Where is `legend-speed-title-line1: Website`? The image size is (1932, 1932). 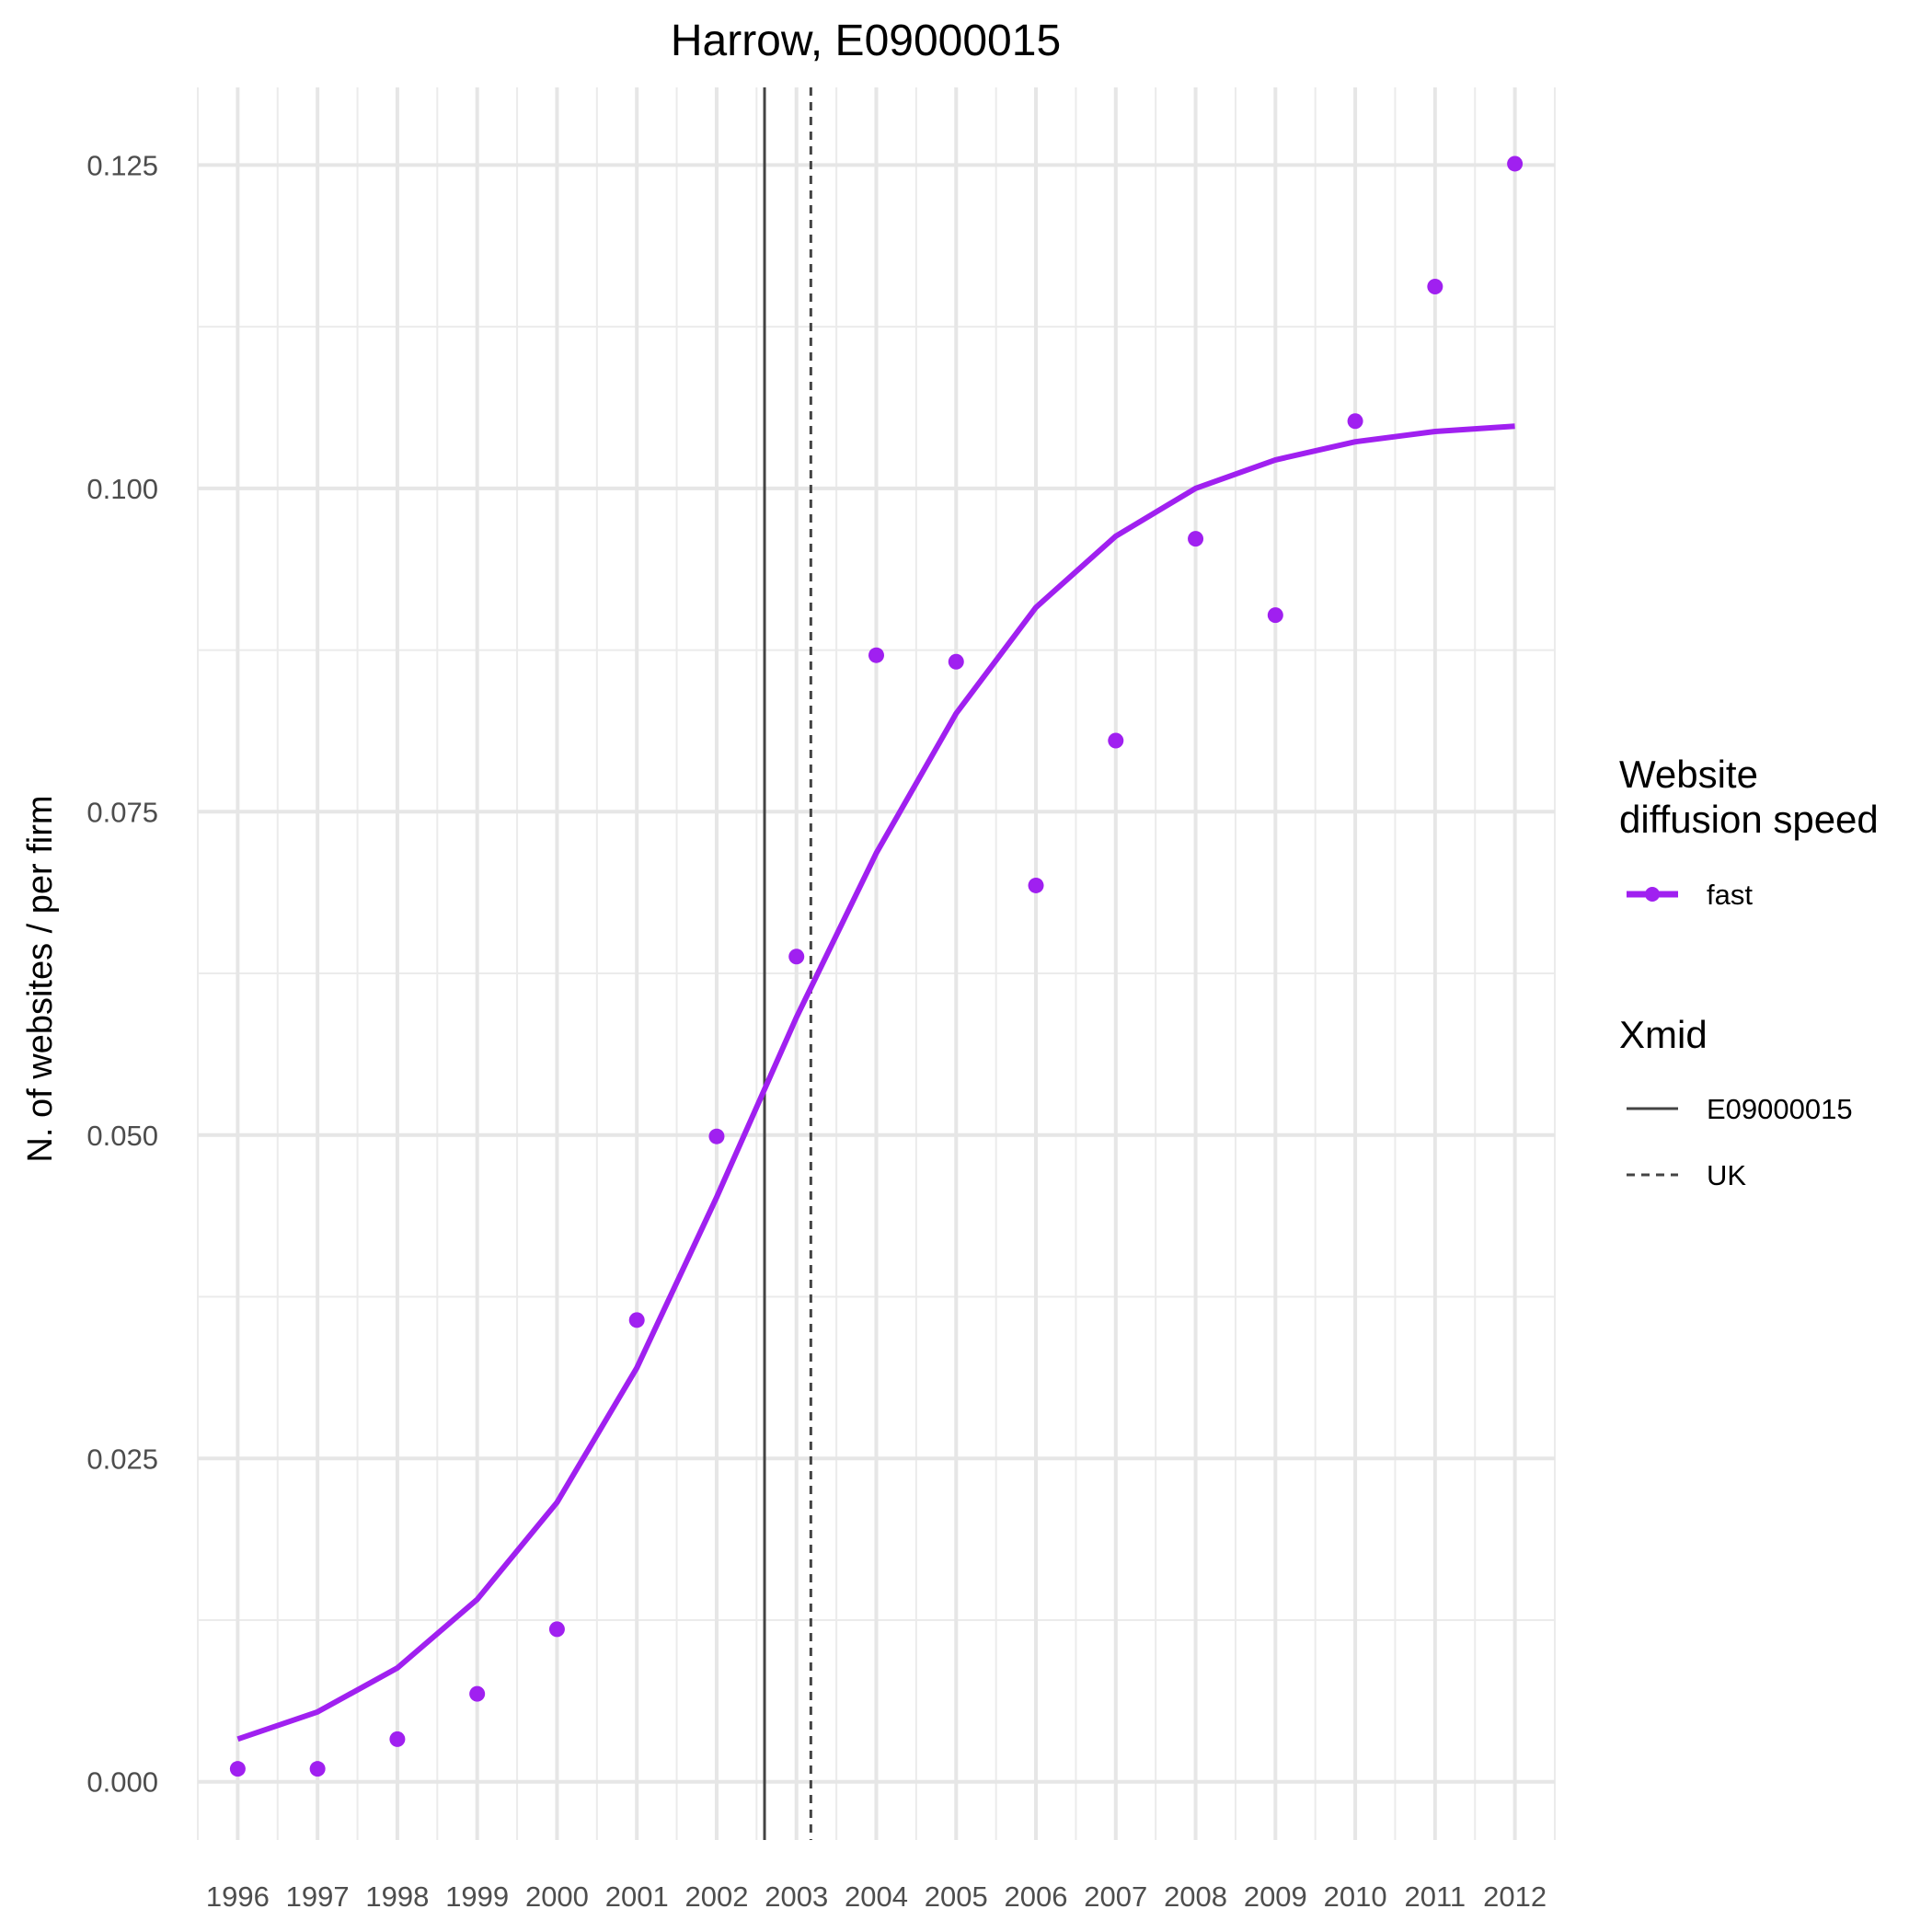
legend-speed-title-line1: Website is located at coordinates (1688, 774).